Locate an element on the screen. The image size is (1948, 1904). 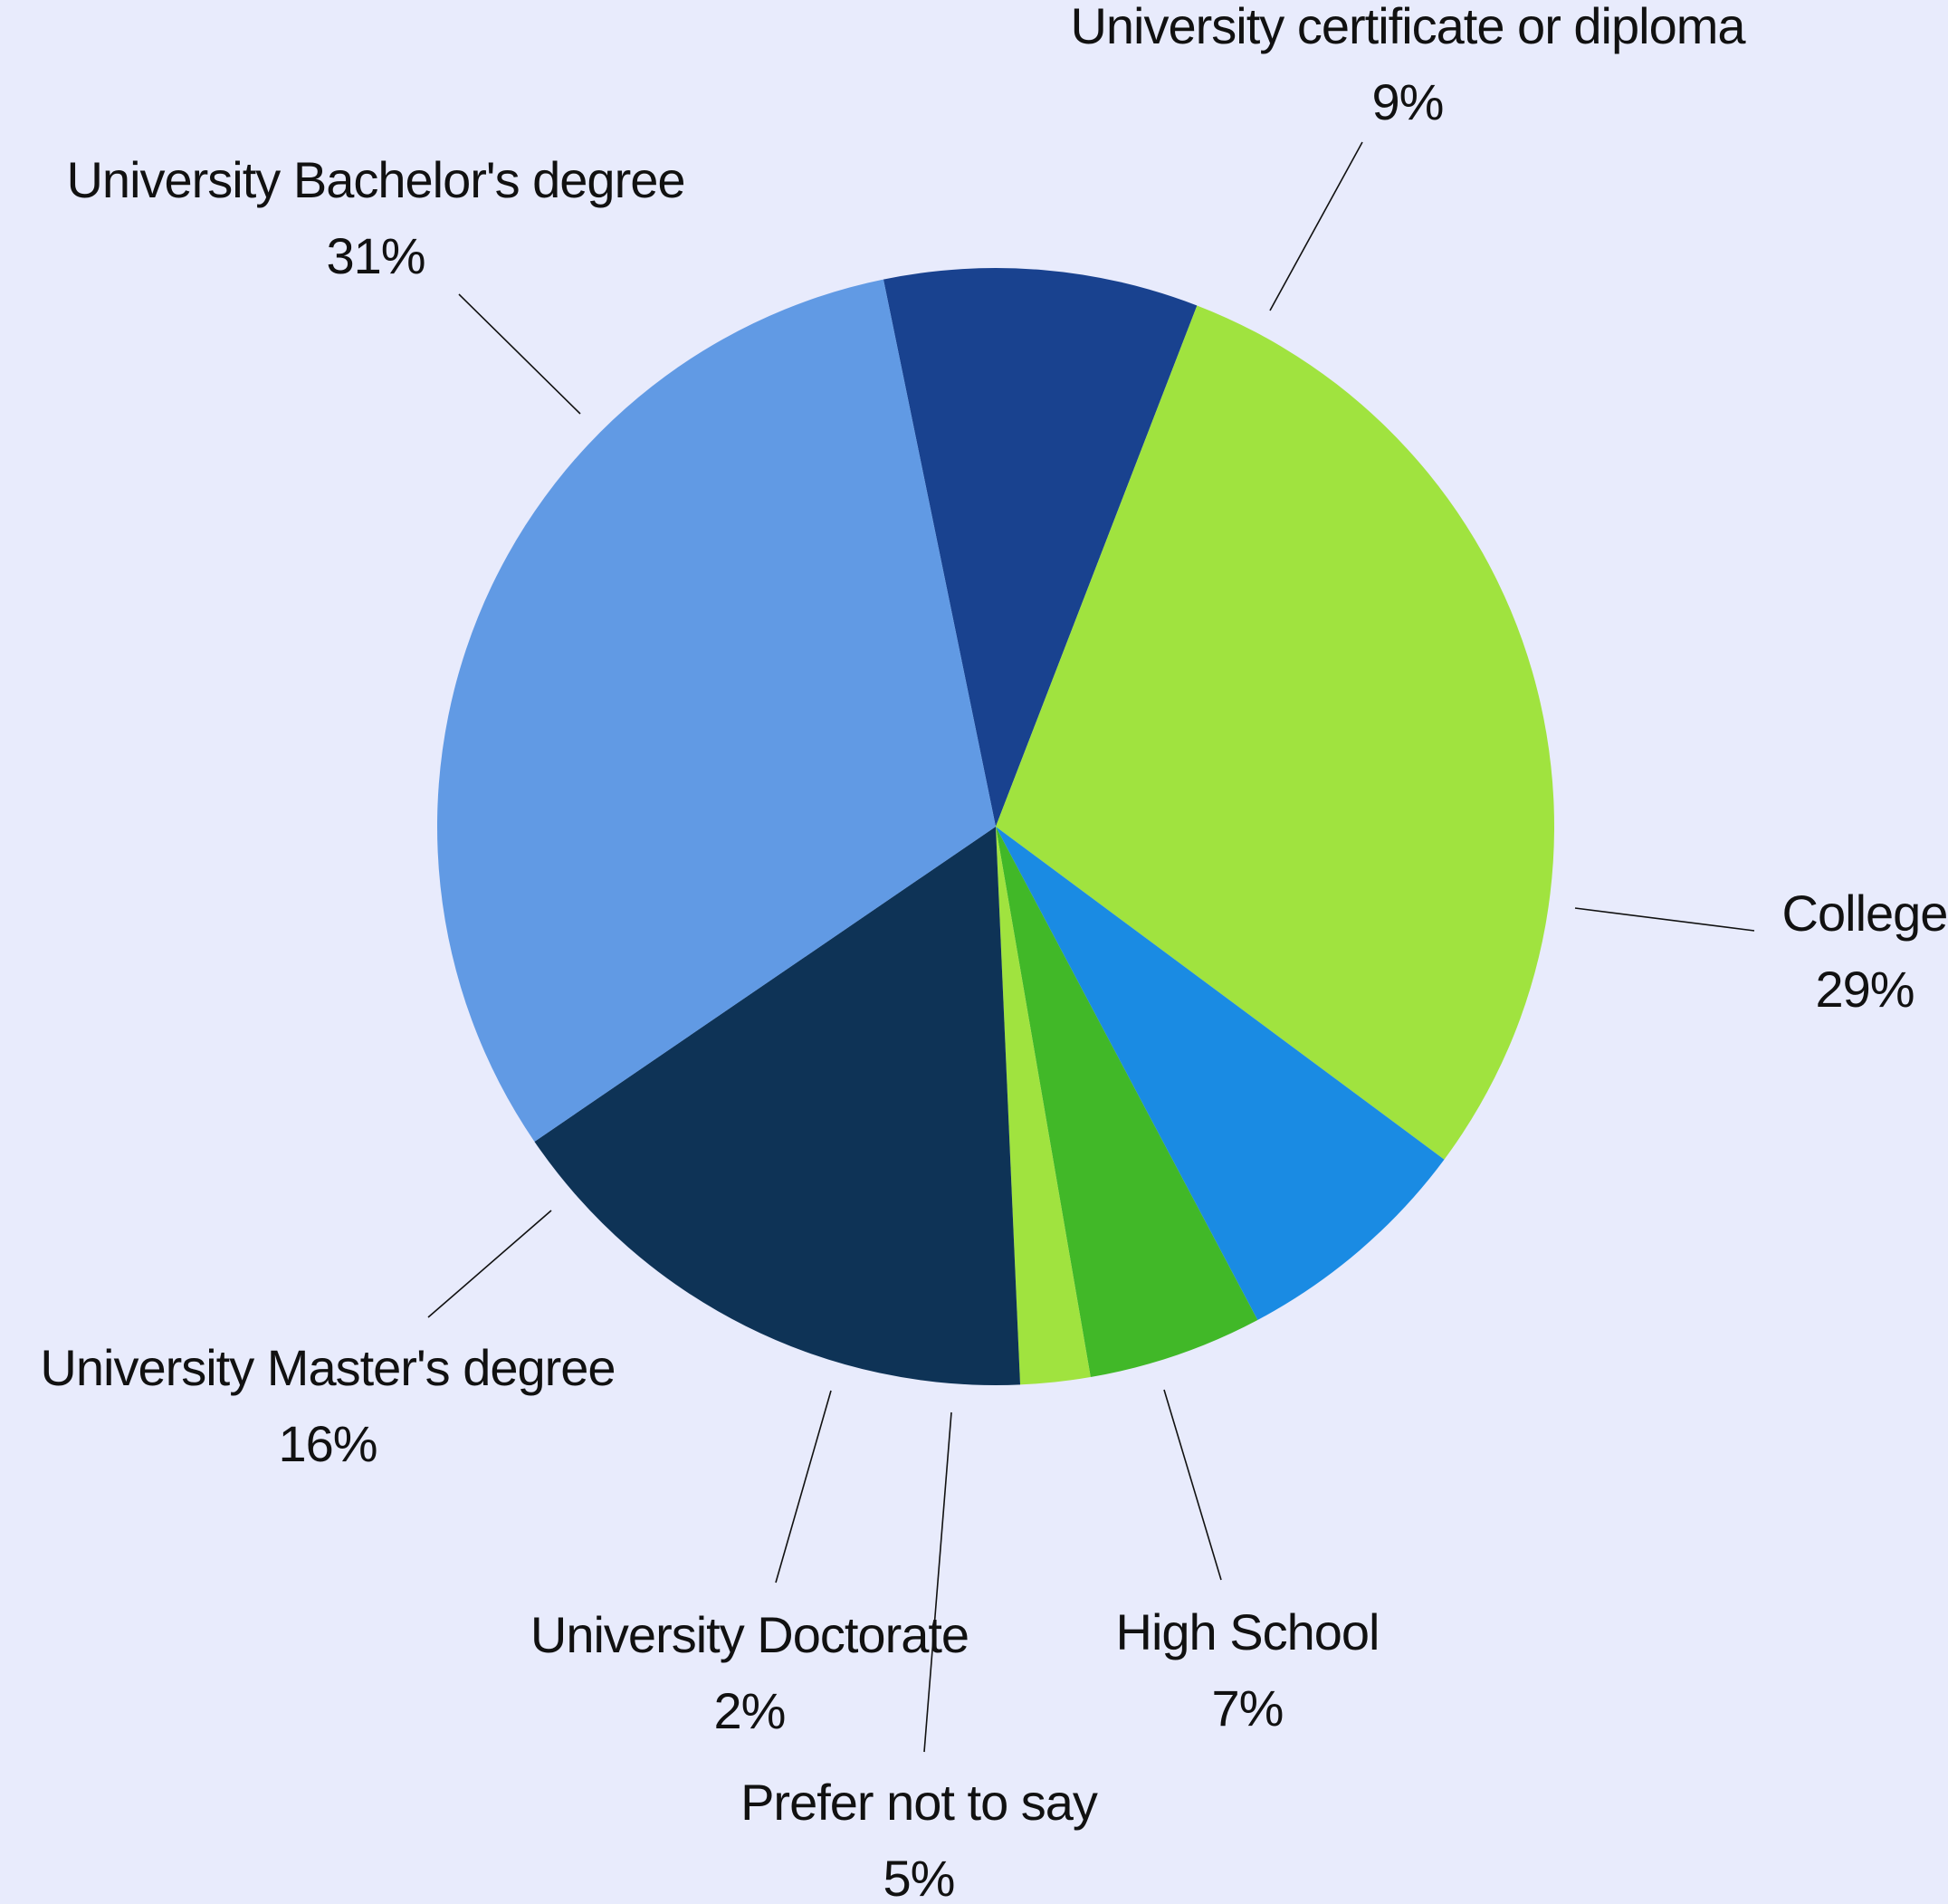
pie-slice-university-bachelors-degree is located at coordinates (716, 710).